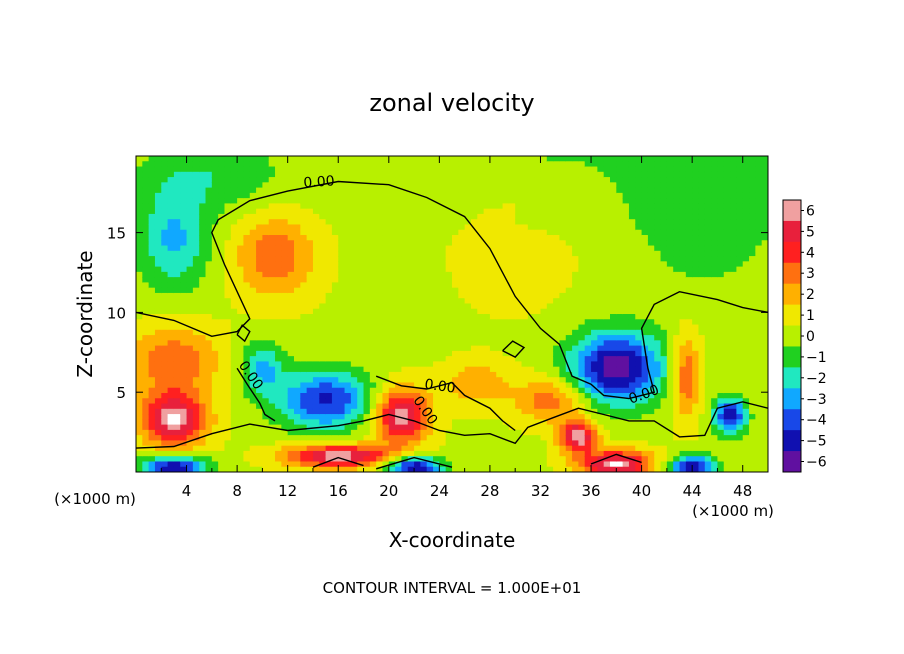  What do you see at coordinates (451, 103) in the screenshot?
I see `chart-title: zonal velocity` at bounding box center [451, 103].